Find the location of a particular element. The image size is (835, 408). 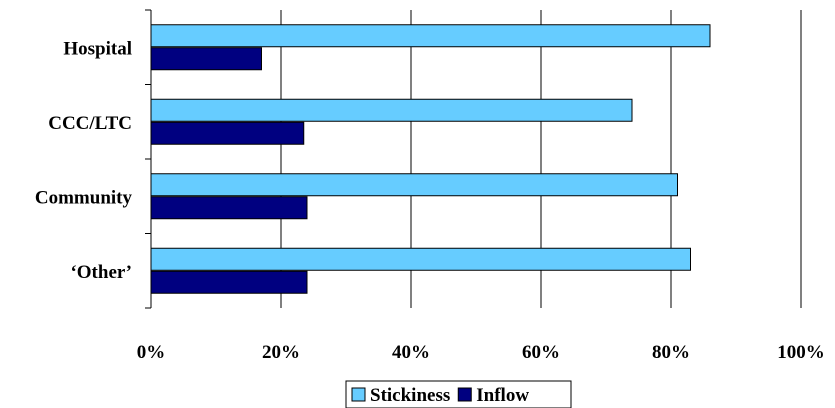

x-tick-label: 40% is located at coordinates (411, 352).